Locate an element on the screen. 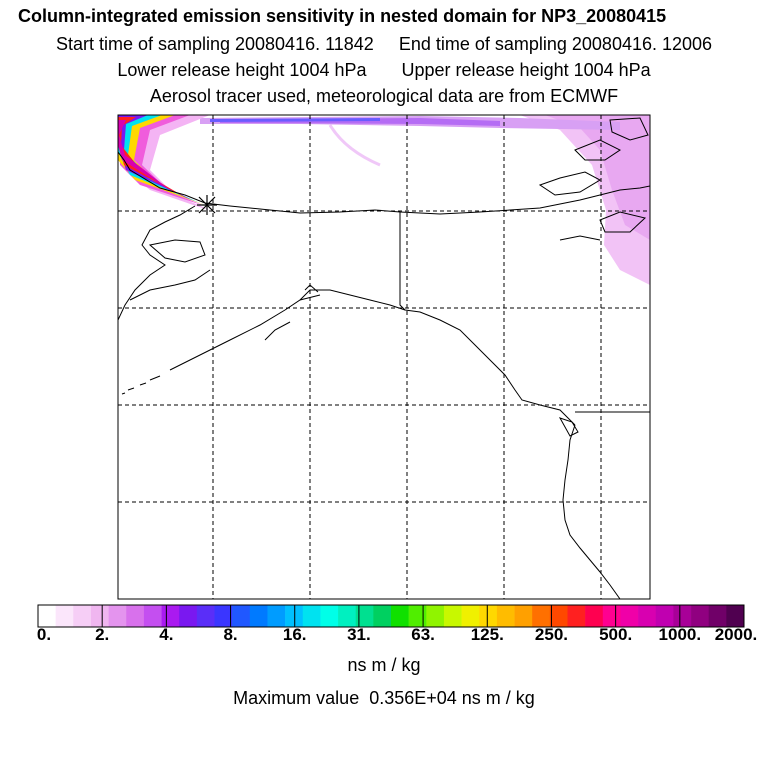  colorbar-tick-label: 2000. is located at coordinates (736, 634).